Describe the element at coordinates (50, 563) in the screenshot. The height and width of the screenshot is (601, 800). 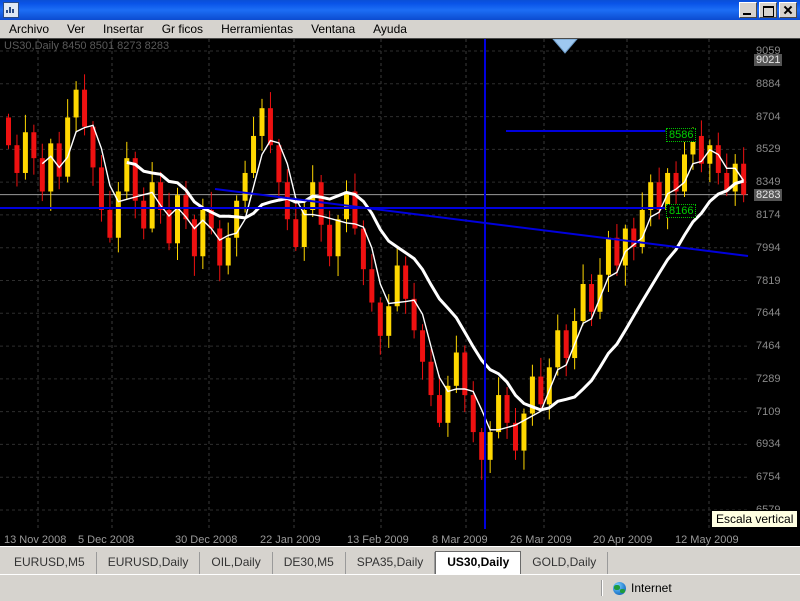
I see `chart-tab-eurusd-m5: EURUSD,M5` at that location.